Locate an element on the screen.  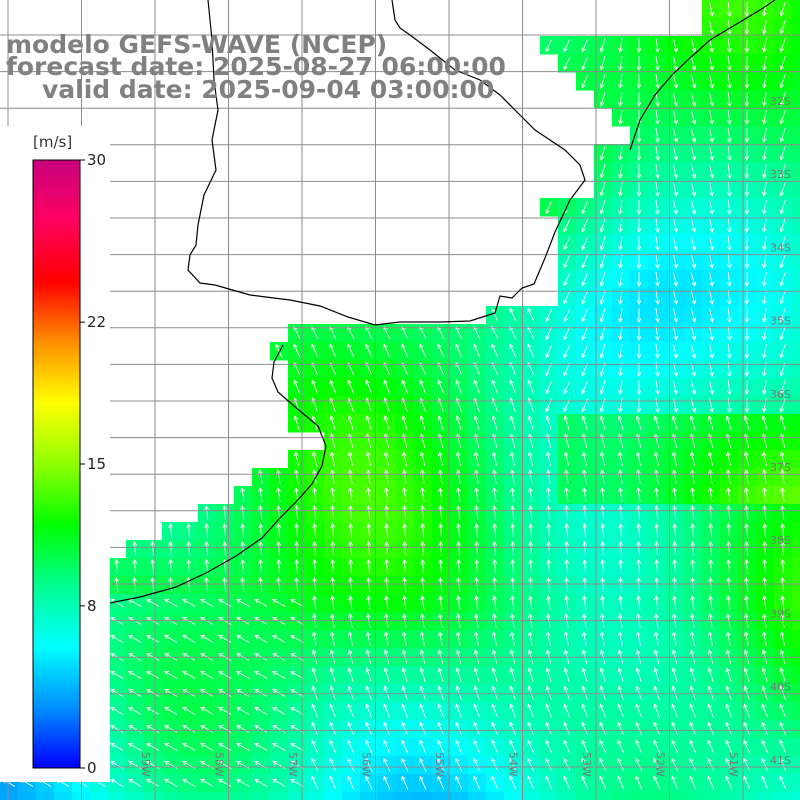
model-title: modelo GEFS-WAVE (NCEP) is located at coordinates (197, 44).